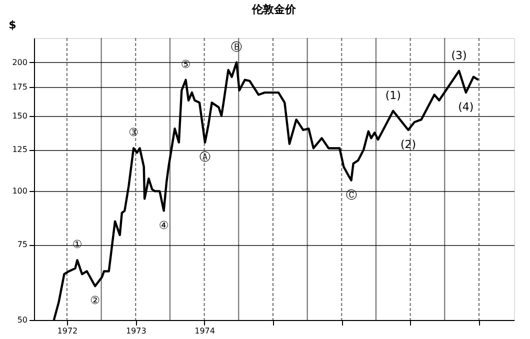  Describe the element at coordinates (12, 25) in the screenshot. I see `y-axis-title: $` at that location.